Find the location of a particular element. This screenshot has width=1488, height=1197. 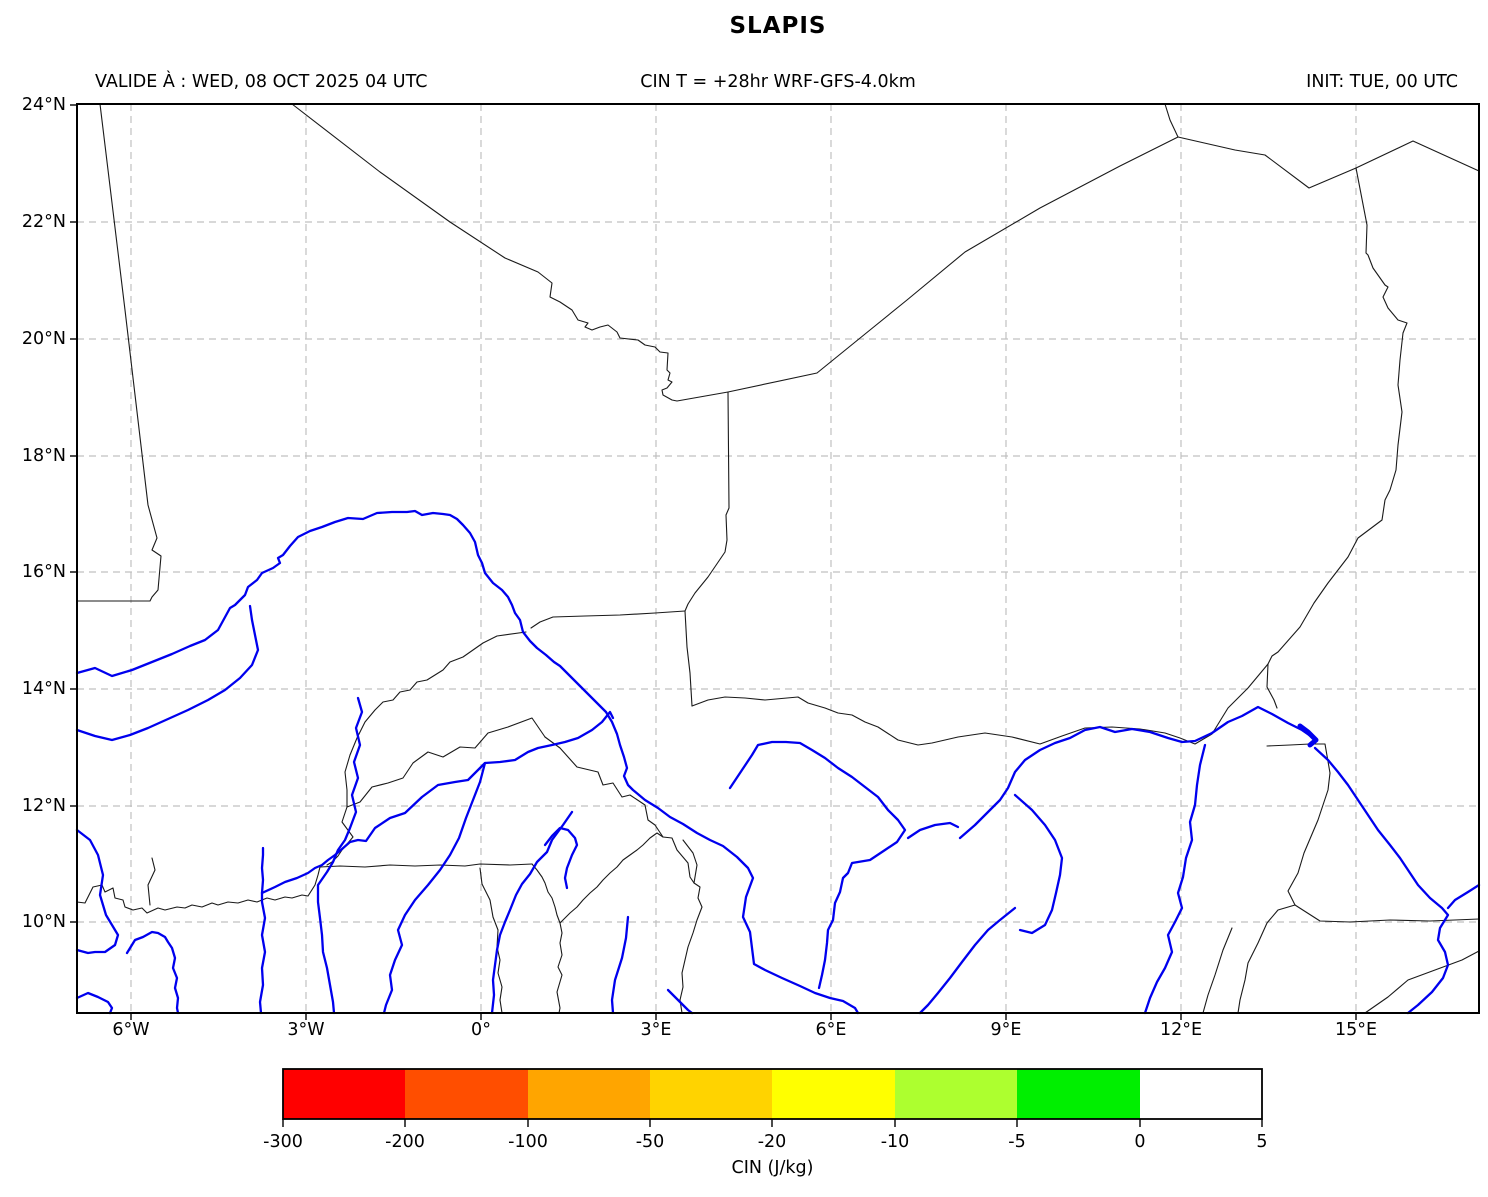

colorbar is located at coordinates (772, 1097).